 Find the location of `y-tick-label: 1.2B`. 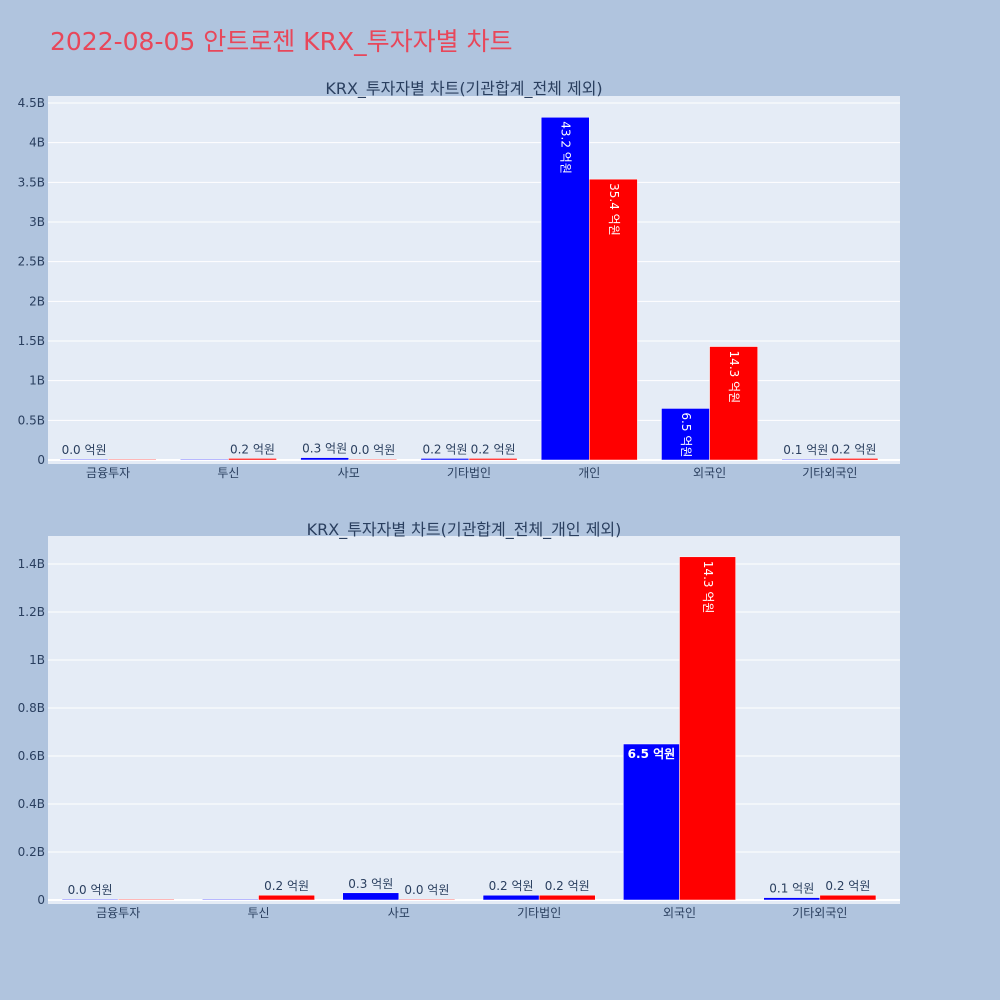

y-tick-label: 1.2B is located at coordinates (31, 612).